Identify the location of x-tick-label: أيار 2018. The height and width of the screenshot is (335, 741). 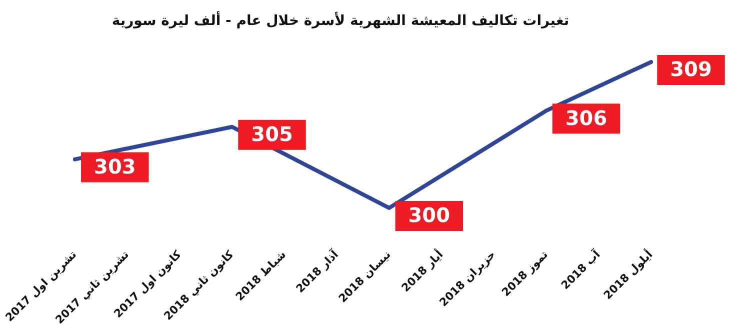
(422, 271).